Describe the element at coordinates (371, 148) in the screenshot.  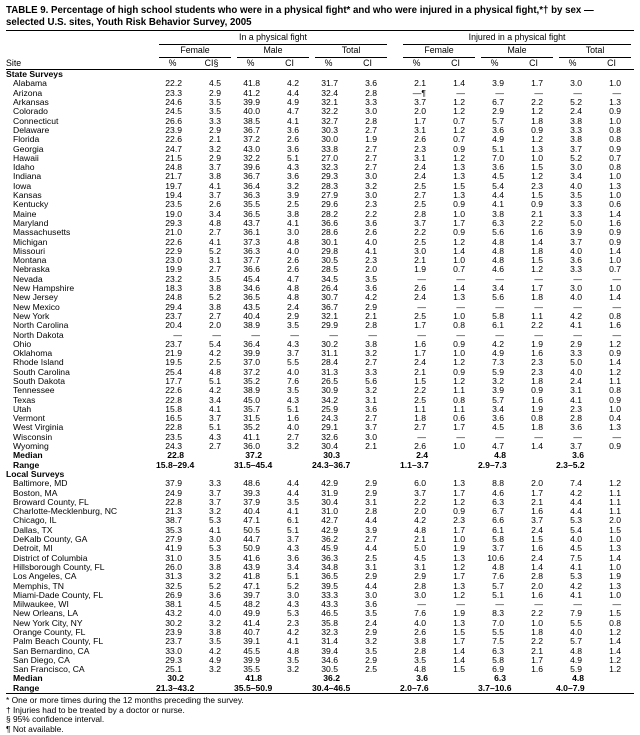
I see `value-cell: 2.7` at that location.